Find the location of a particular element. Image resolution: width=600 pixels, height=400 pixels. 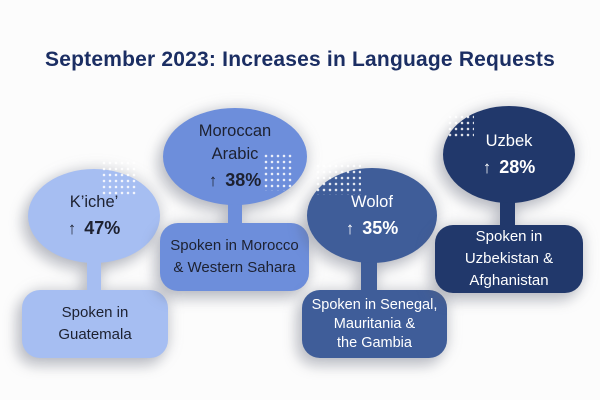

language-name: Uzbek is located at coordinates (509, 140).